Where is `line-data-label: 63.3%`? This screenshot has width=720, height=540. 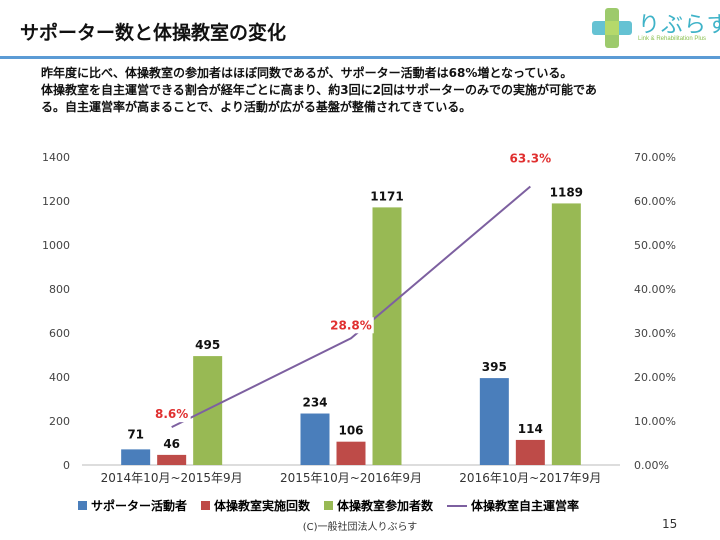 line-data-label: 63.3% is located at coordinates (531, 158).